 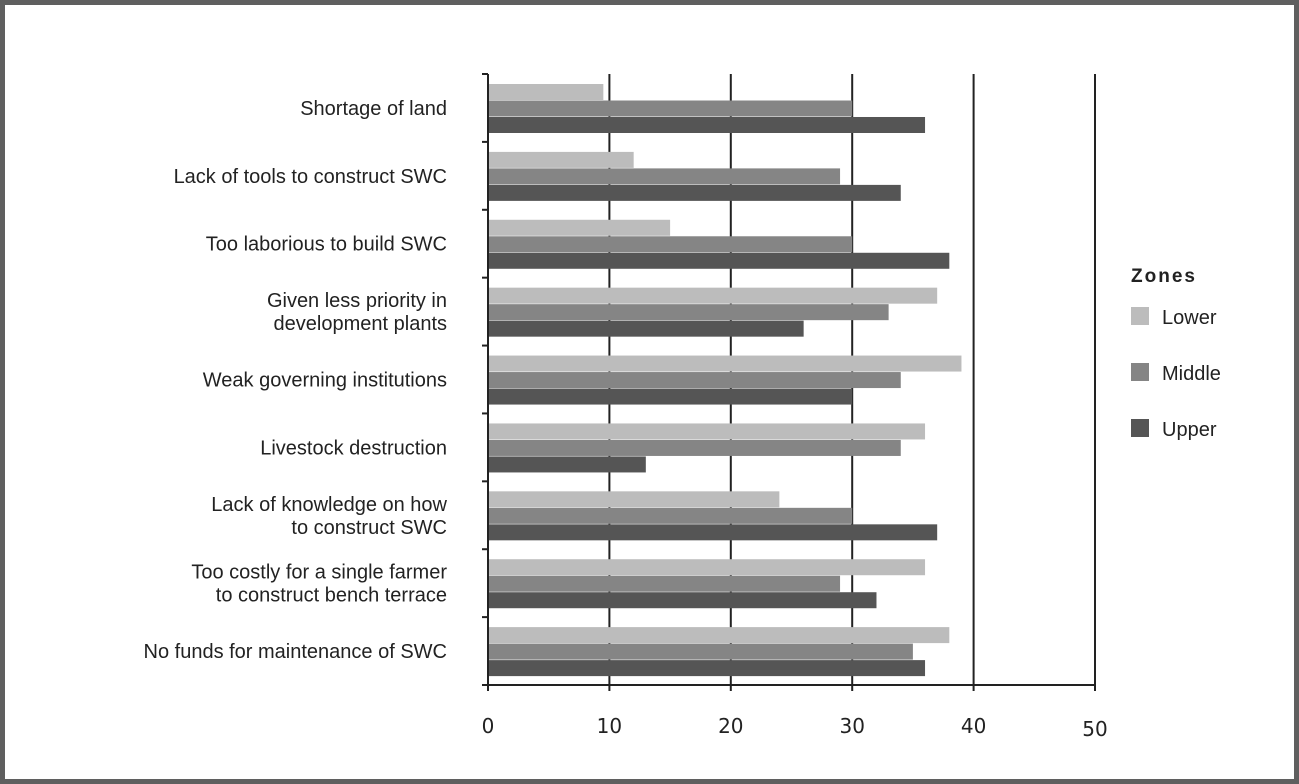 What do you see at coordinates (488, 726) in the screenshot?
I see `tick-label-0: 0` at bounding box center [488, 726].